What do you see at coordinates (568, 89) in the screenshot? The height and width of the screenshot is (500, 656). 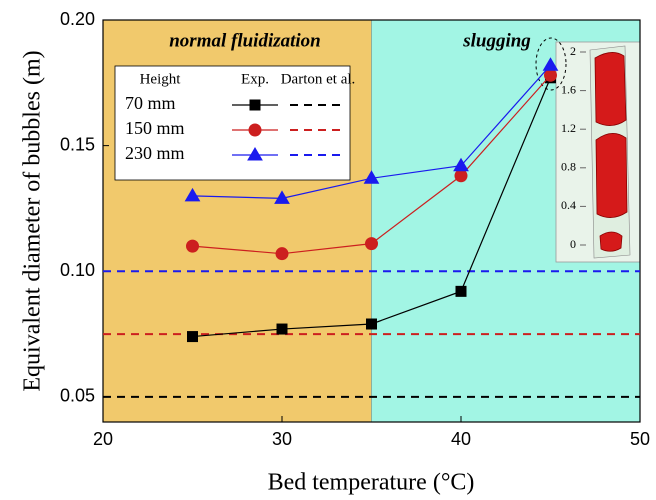 I see `inset-tick-label: 1.6` at bounding box center [568, 89].